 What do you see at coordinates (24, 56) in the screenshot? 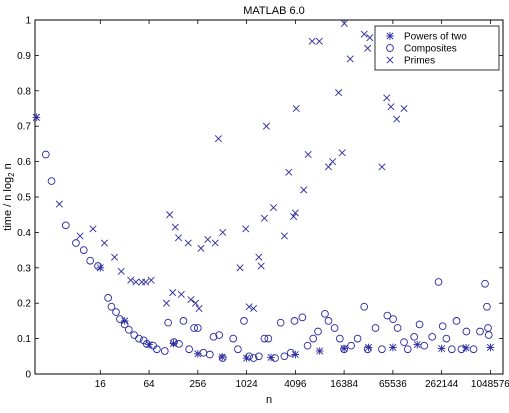
I see `y-tick-label: 0.9` at bounding box center [24, 56].